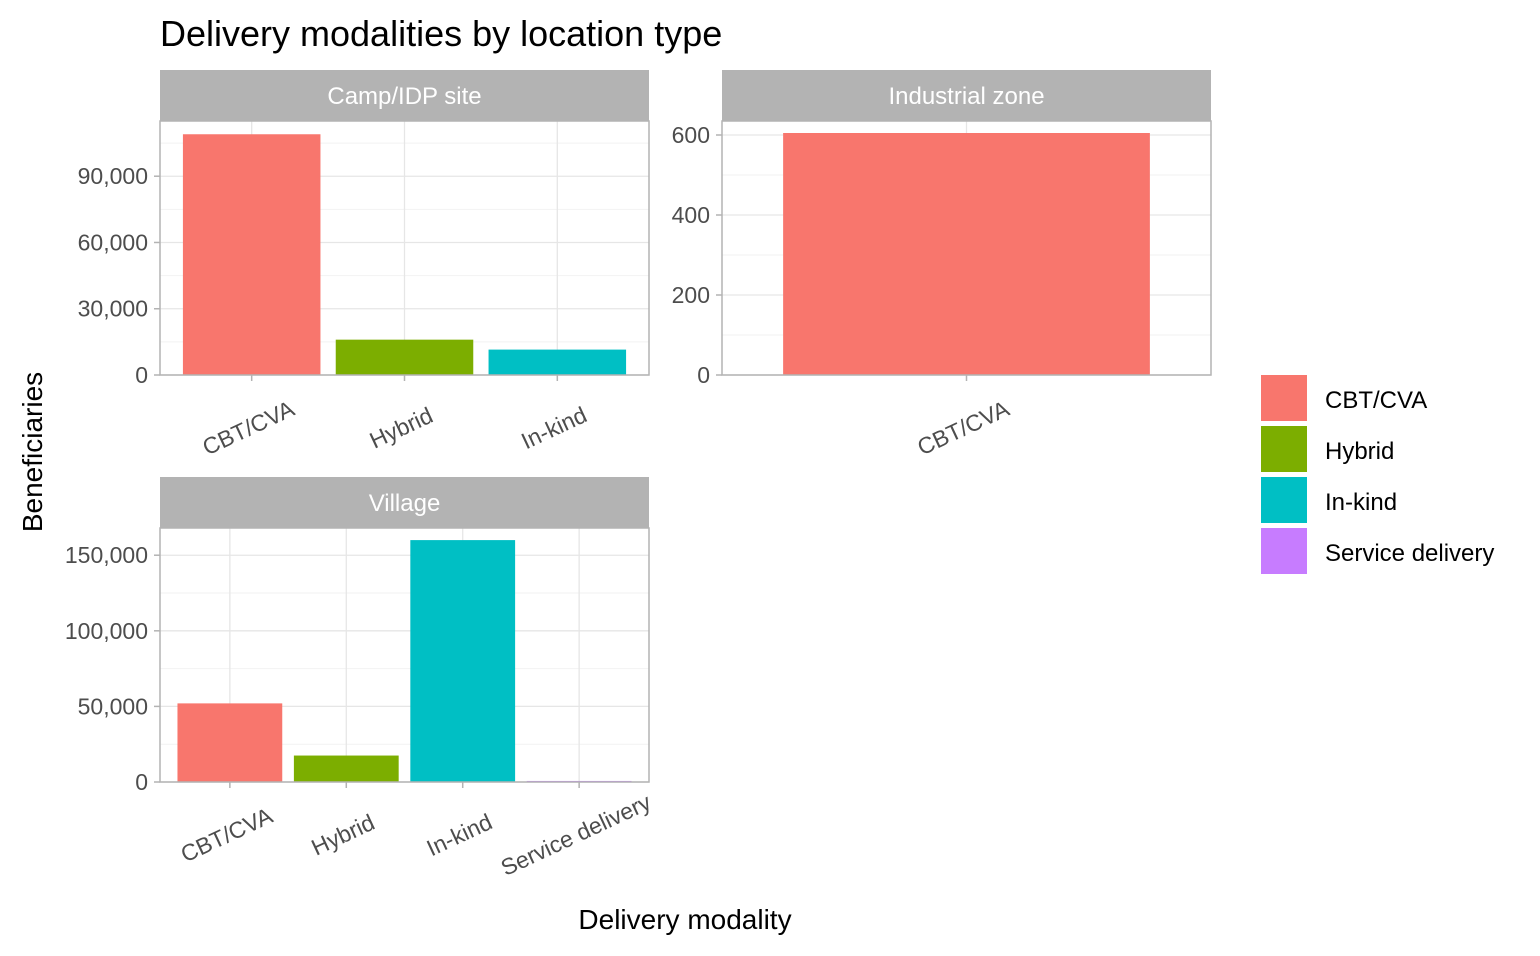  I want to click on facet-strip-label: Industrial zone, so click(966, 96).